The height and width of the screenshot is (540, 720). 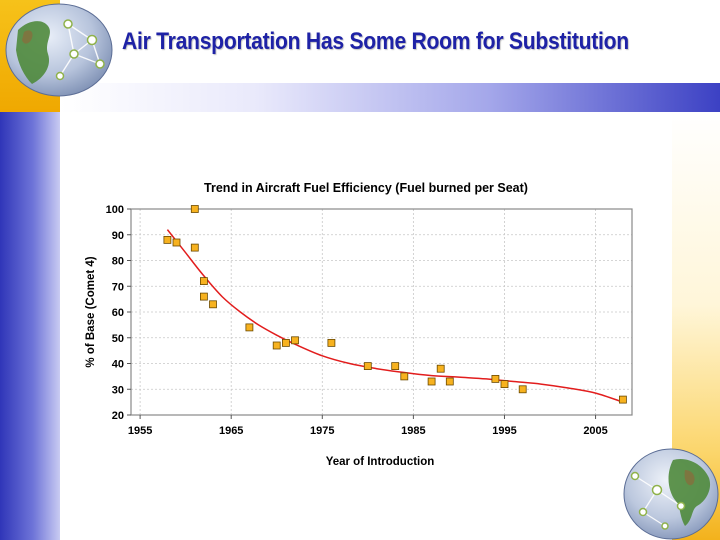 What do you see at coordinates (118, 365) in the screenshot?
I see `y-tick-label: 40` at bounding box center [118, 365].